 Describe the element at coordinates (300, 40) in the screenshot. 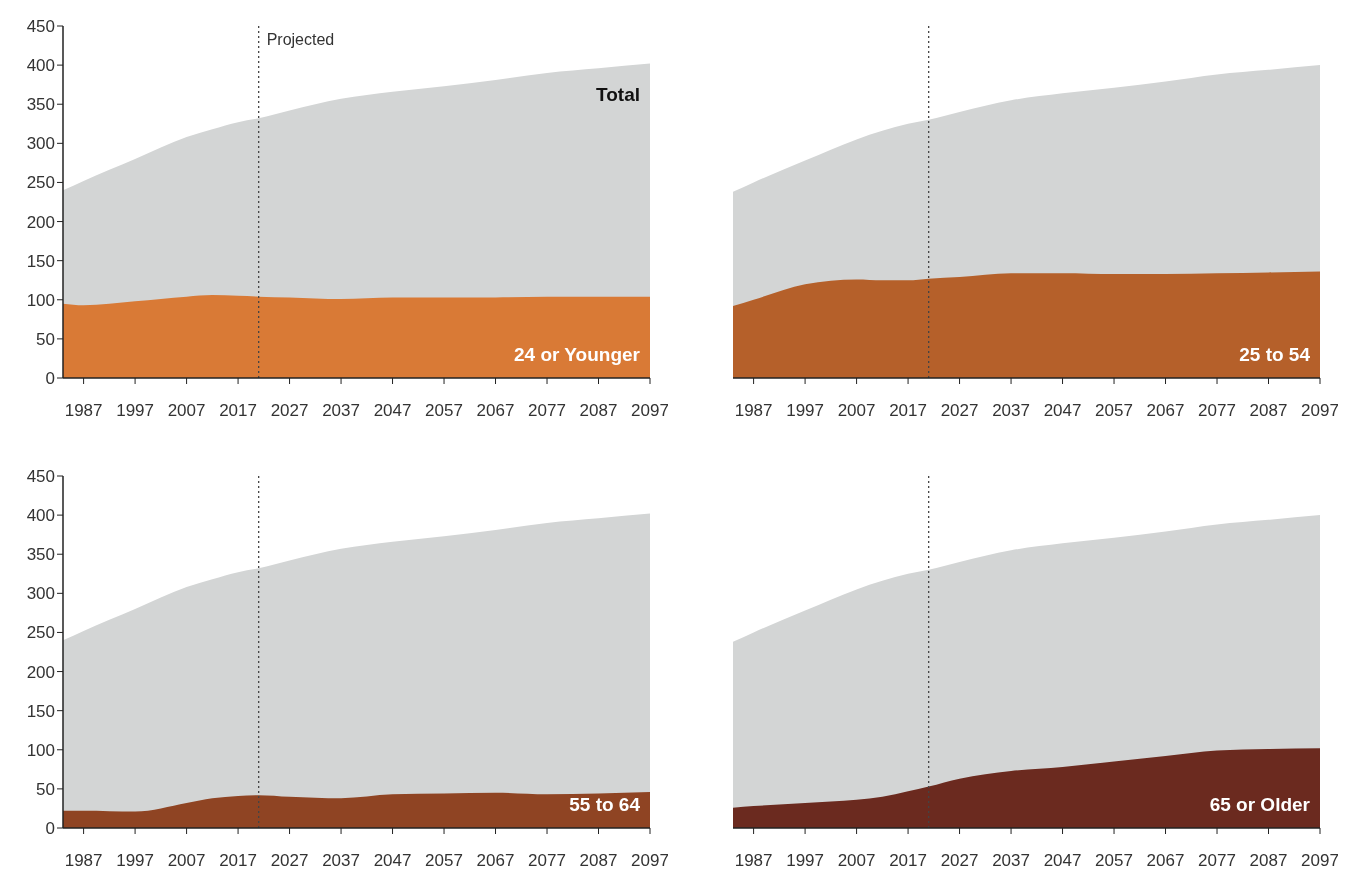

I see `ref-line-label: Projected` at that location.